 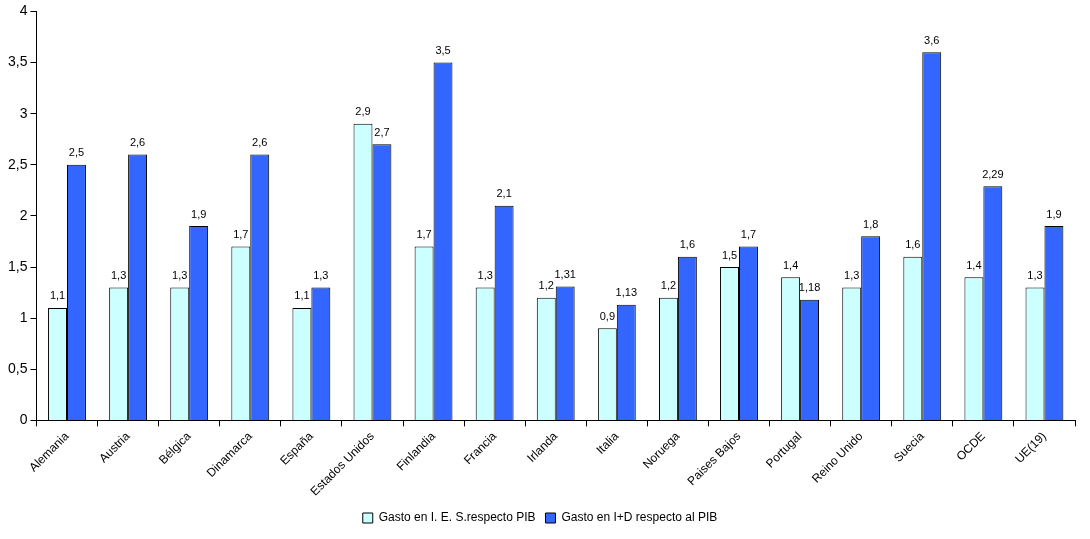 What do you see at coordinates (565, 273) in the screenshot?
I see `data-label: 1,31` at bounding box center [565, 273].